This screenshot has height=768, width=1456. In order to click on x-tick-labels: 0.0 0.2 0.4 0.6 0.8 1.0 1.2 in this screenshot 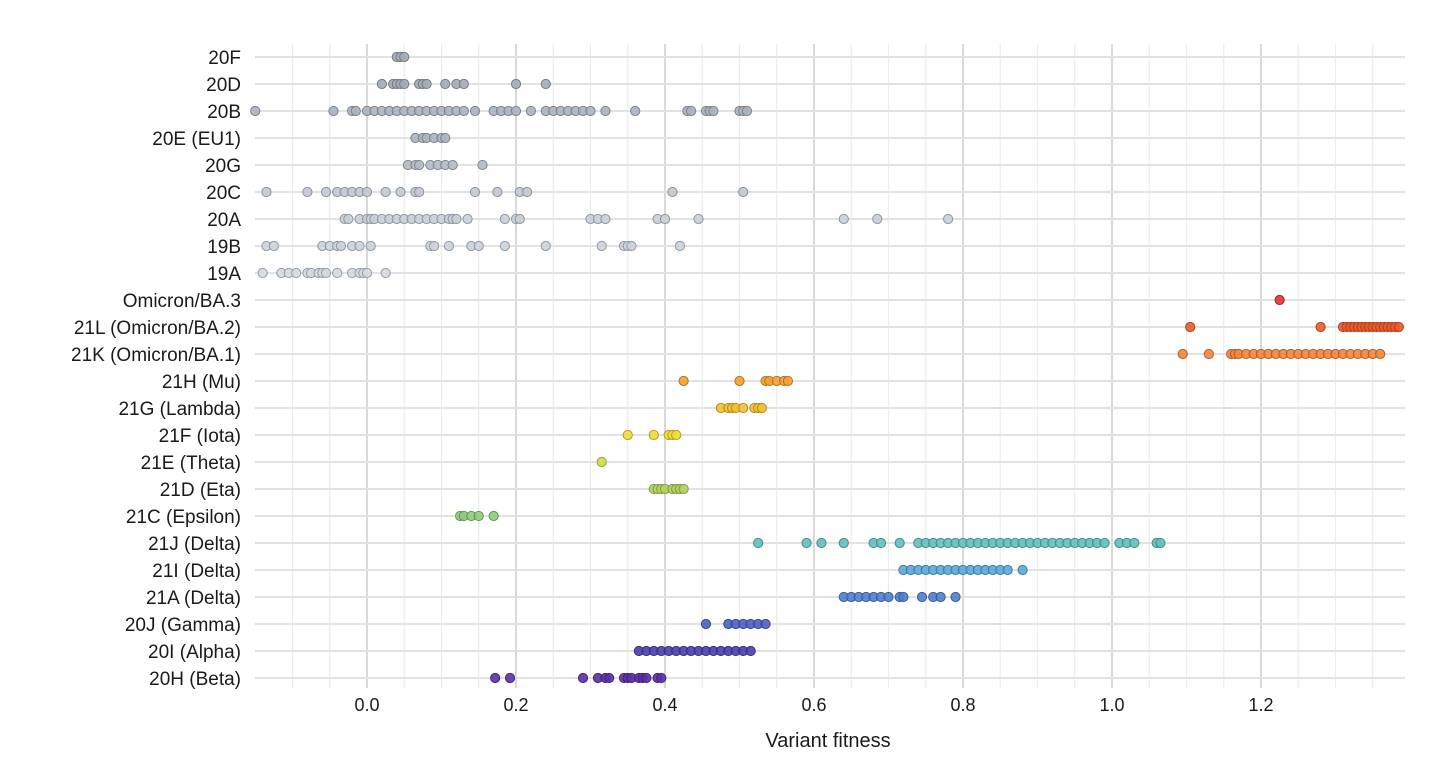, I will do `click(813, 705)`.